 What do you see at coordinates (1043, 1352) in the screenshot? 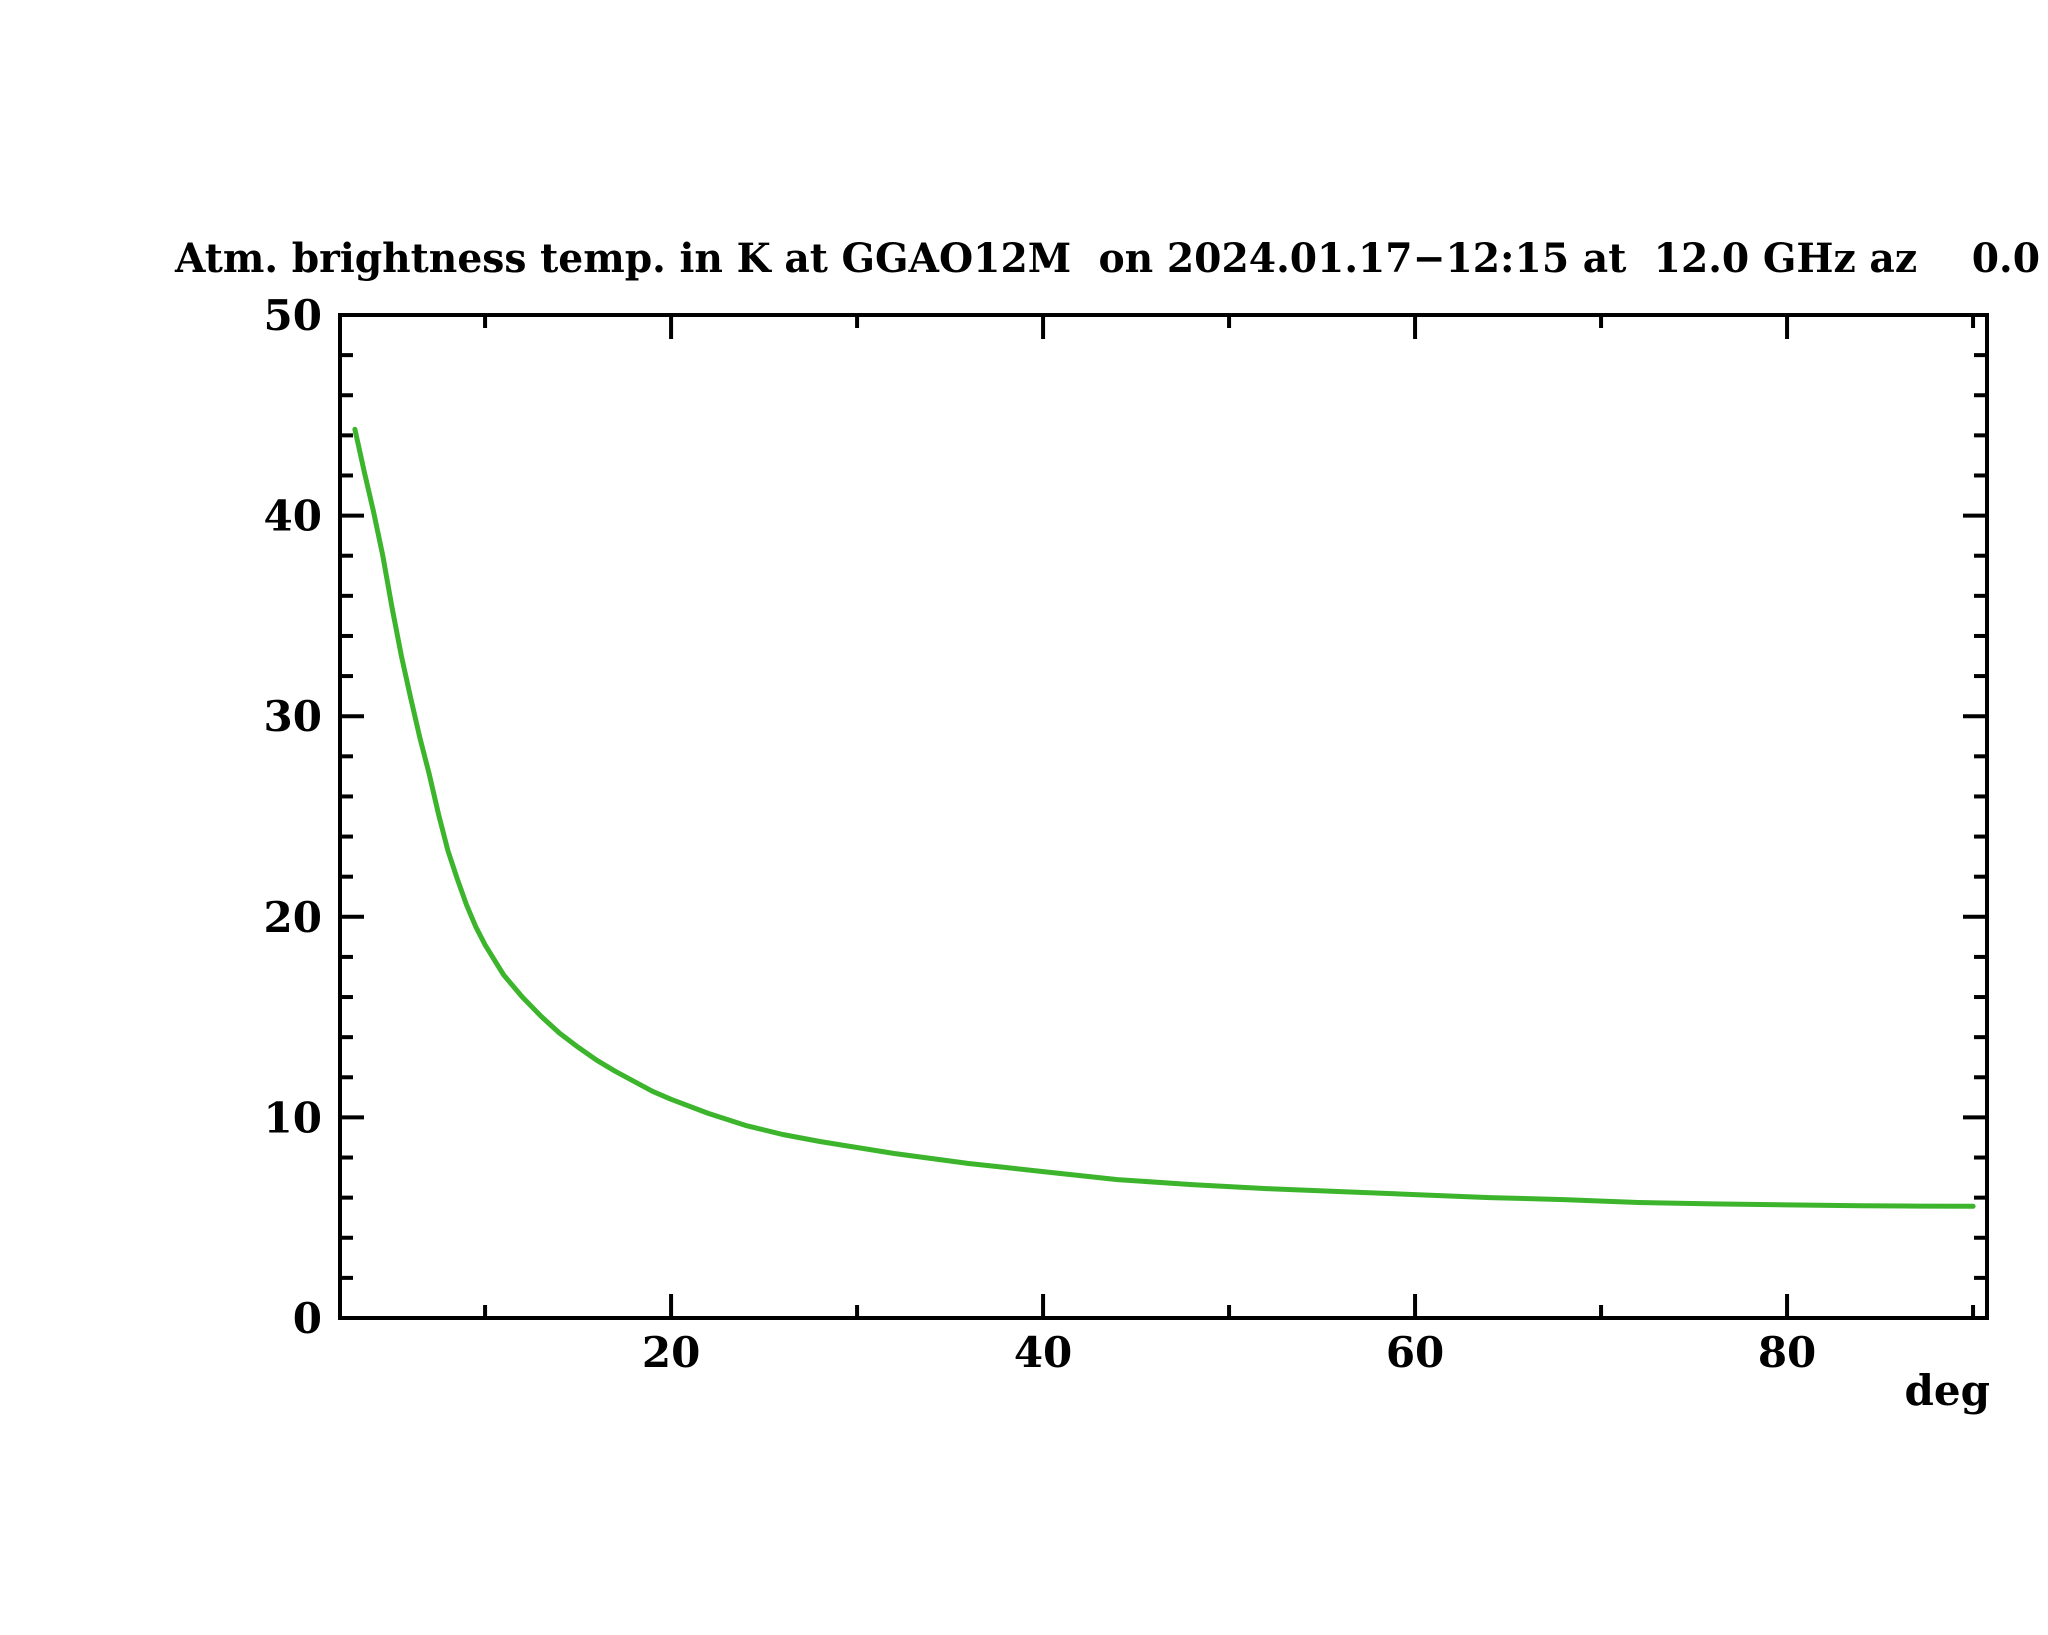
I see `x-tick-label: 40` at bounding box center [1043, 1352].